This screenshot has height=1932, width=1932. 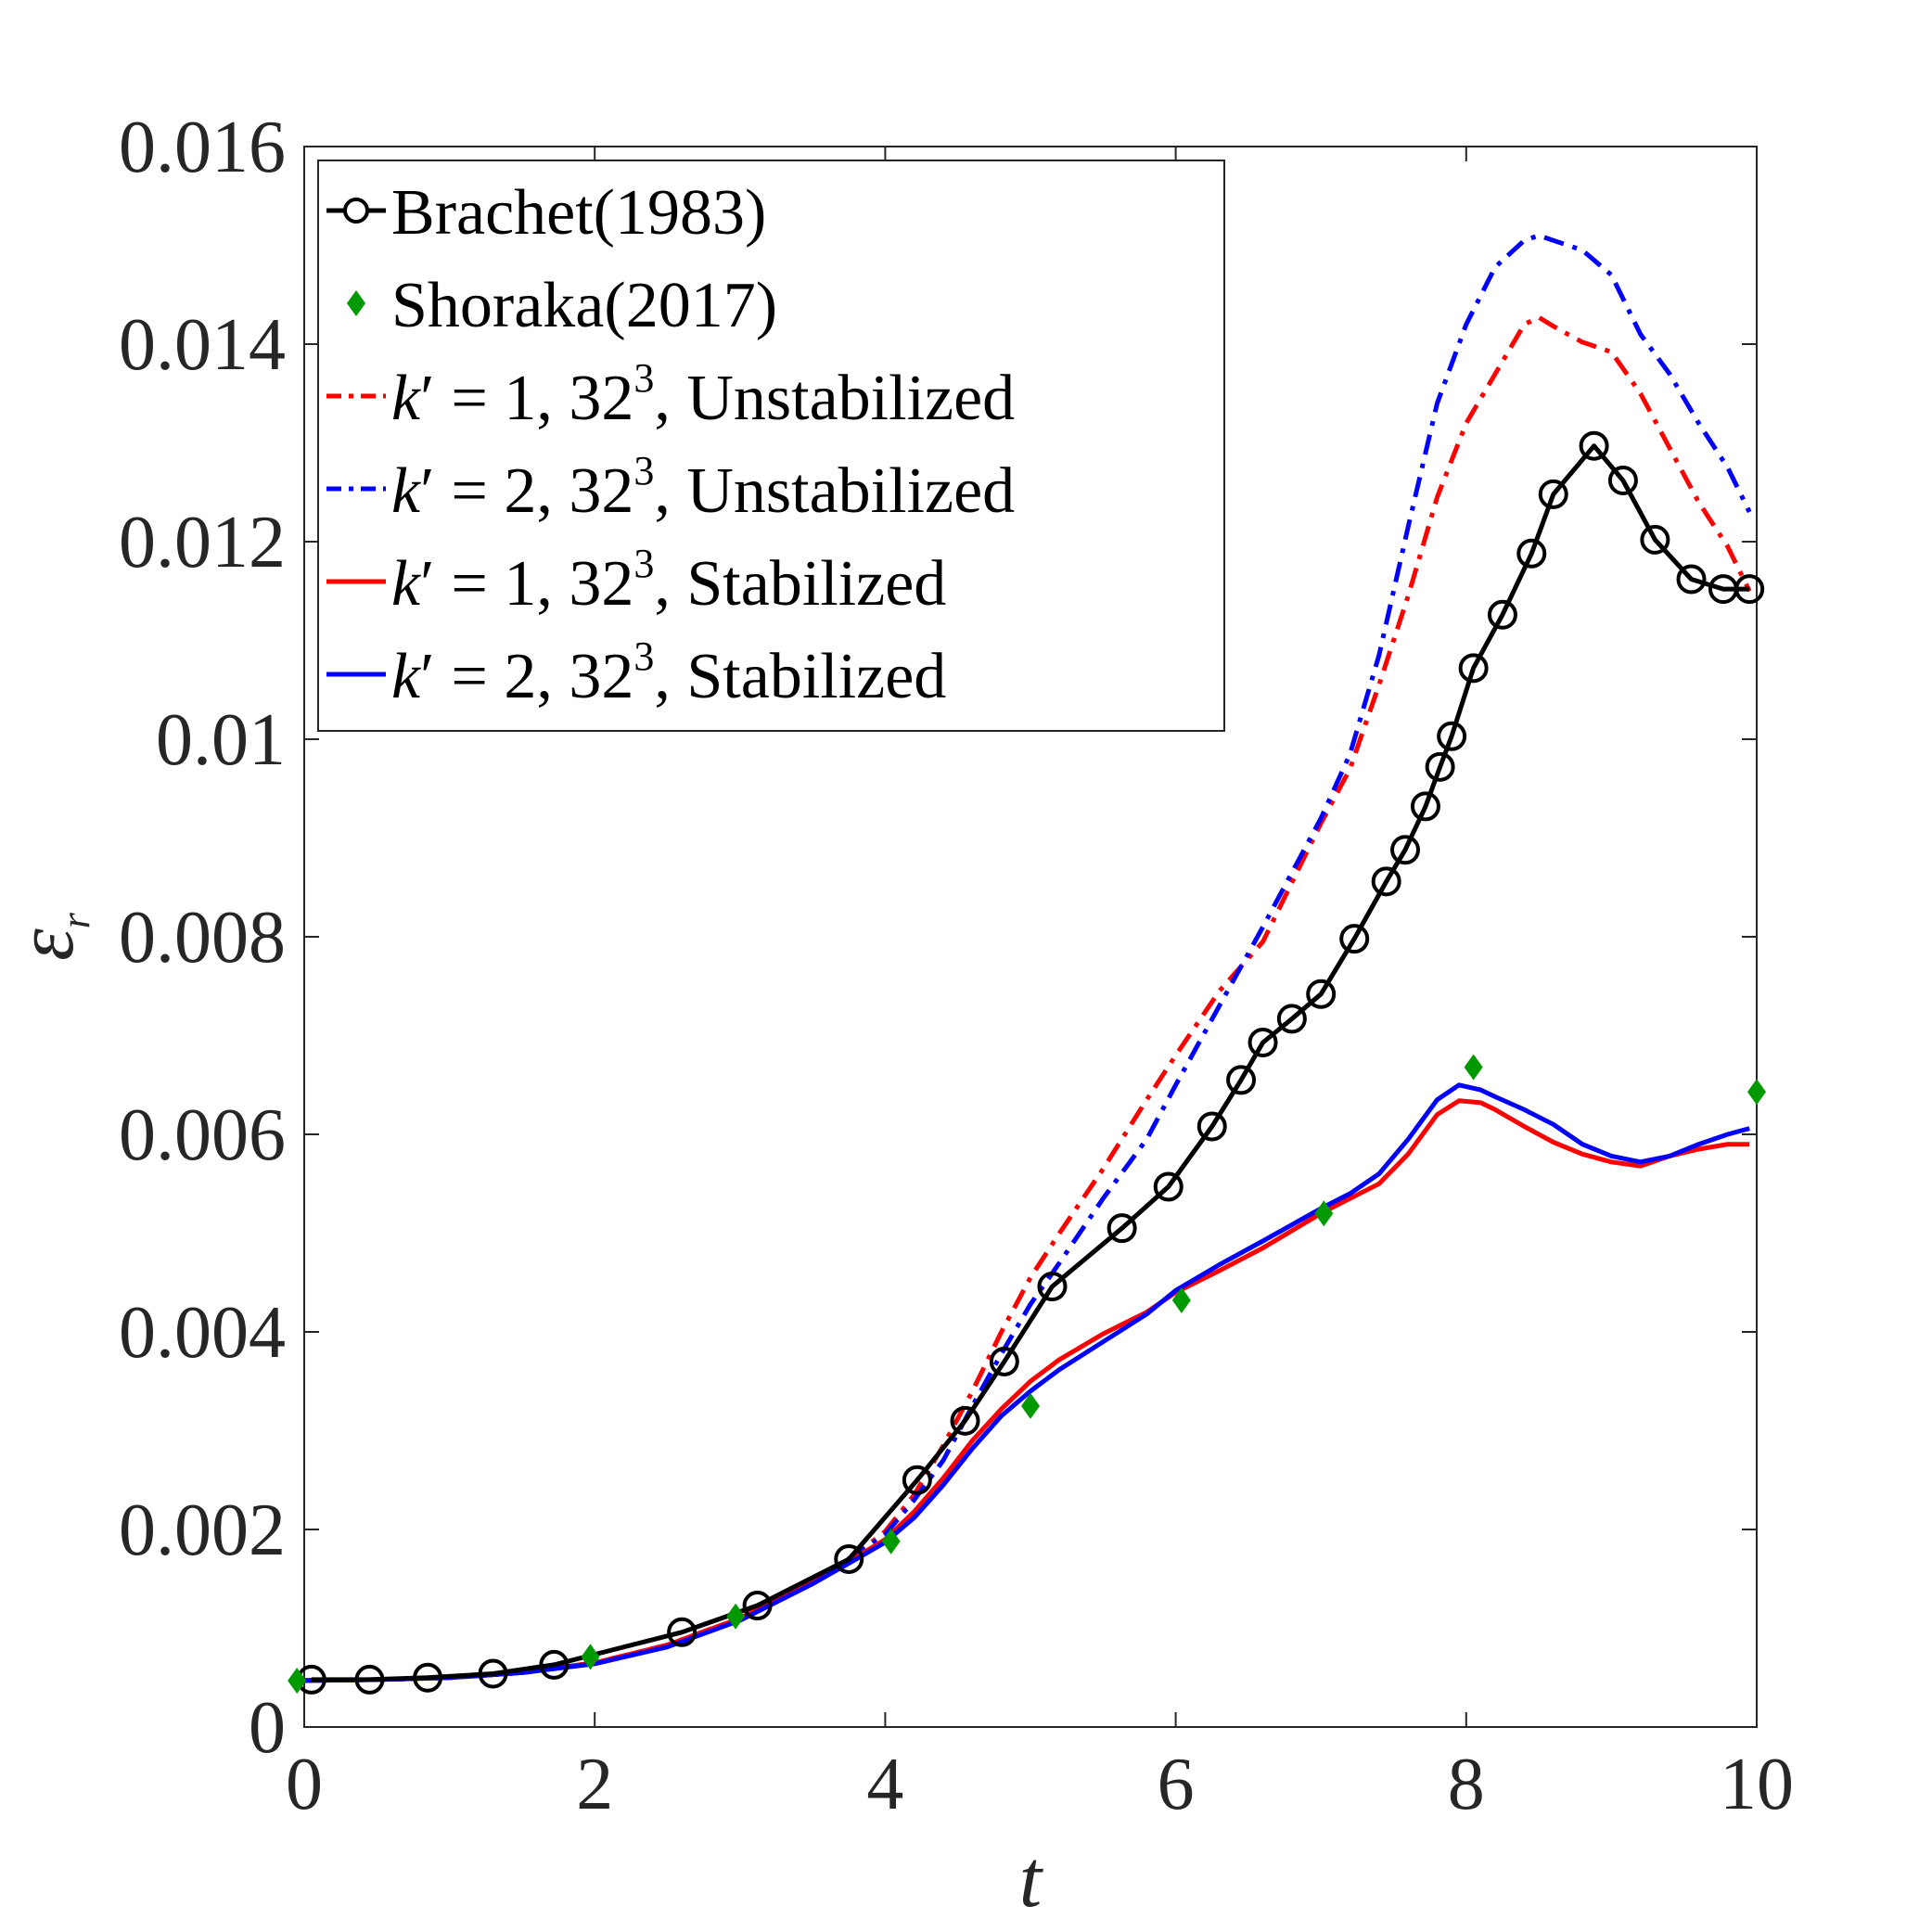 What do you see at coordinates (703, 487) in the screenshot?
I see `legend-label-k2-unstabilized: k′ = 2, 323, Unstabilized` at bounding box center [703, 487].